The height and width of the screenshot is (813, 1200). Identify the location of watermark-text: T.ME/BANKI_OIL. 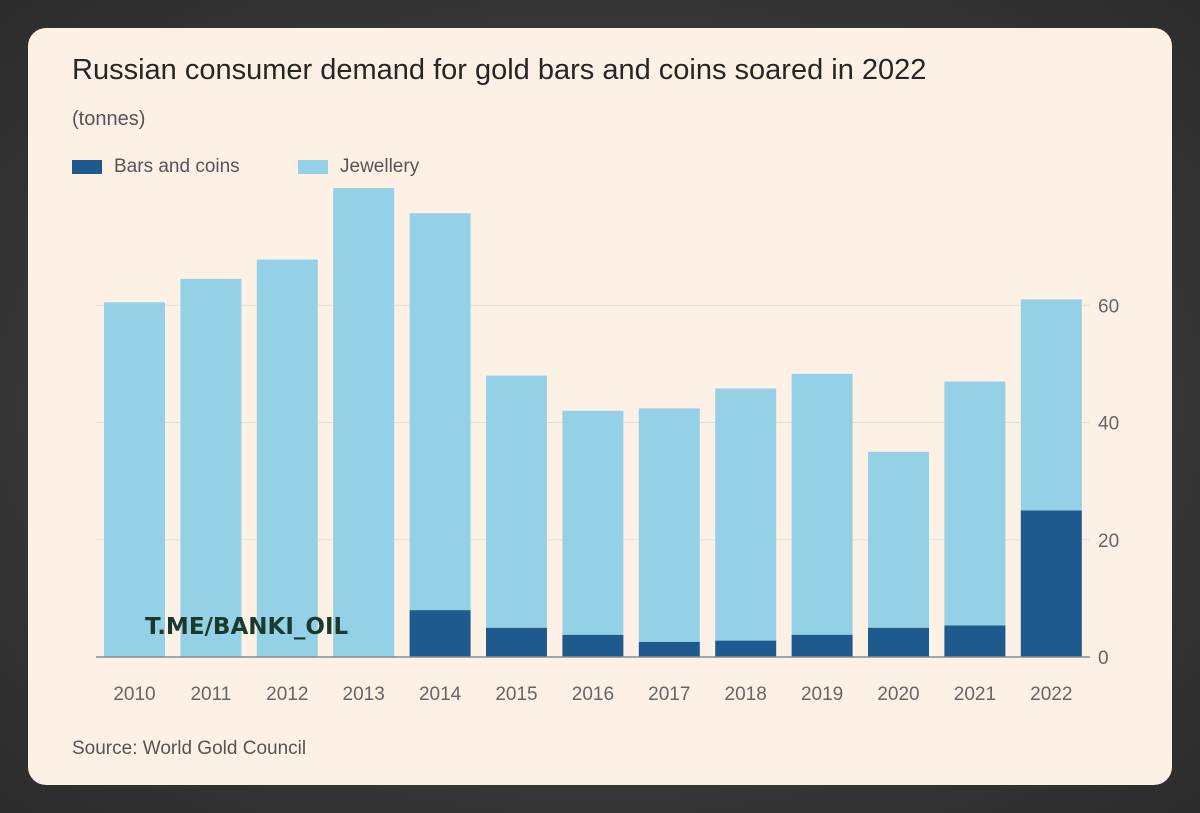
(247, 627).